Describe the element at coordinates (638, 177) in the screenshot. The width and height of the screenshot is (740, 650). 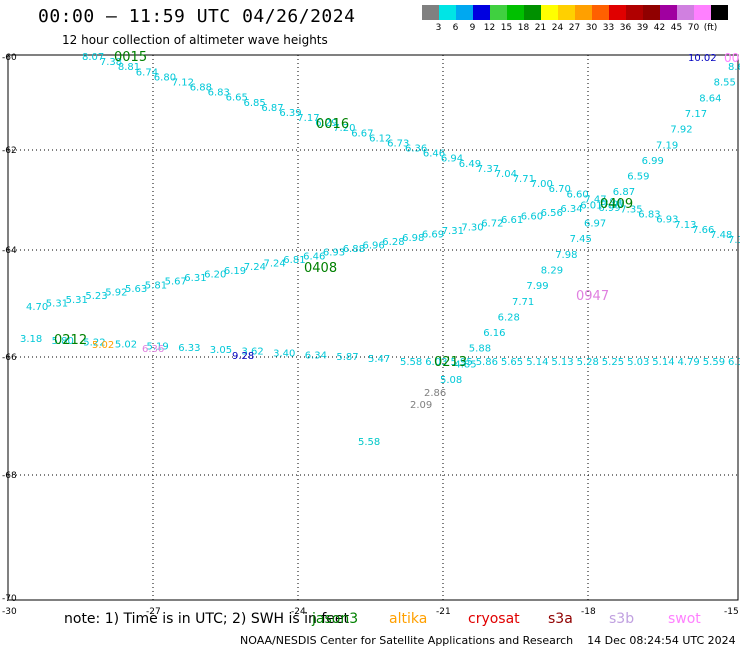
I see `swh-value: 6.59` at that location.